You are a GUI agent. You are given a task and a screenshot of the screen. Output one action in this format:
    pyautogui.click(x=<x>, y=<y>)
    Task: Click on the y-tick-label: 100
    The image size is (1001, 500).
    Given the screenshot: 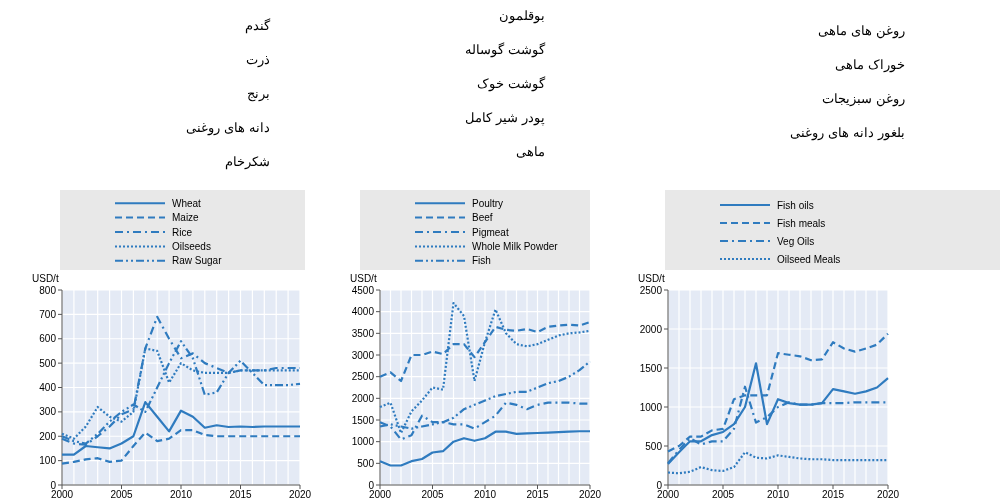 What is the action you would take?
    pyautogui.click(x=48, y=461)
    